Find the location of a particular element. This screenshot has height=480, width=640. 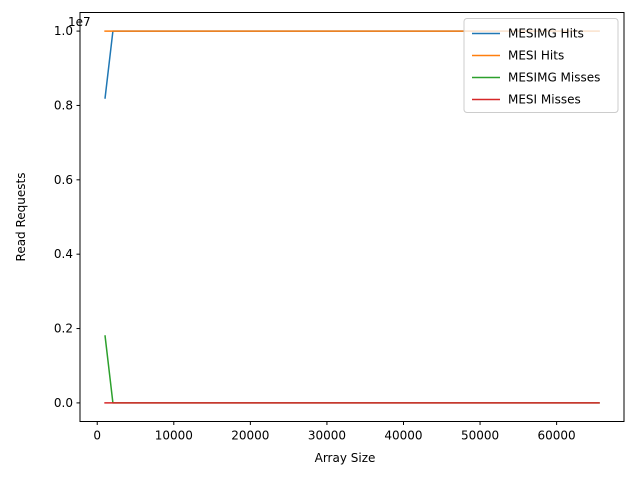

y-tick-label: 0.6 is located at coordinates (63, 180).